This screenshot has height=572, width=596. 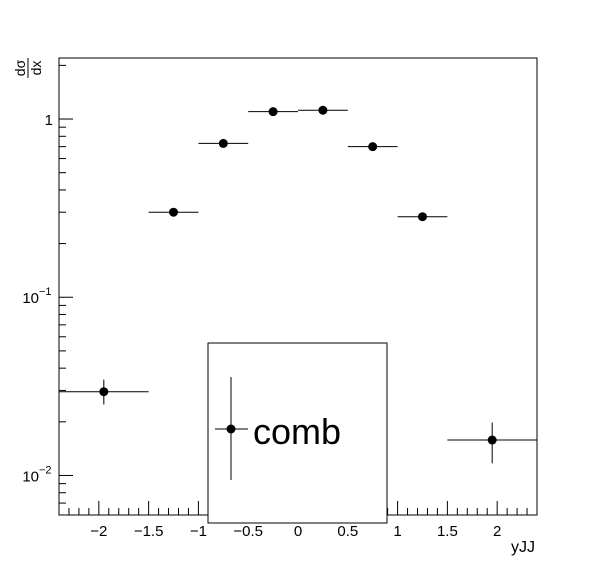 I want to click on legend: comb, so click(x=297, y=433).